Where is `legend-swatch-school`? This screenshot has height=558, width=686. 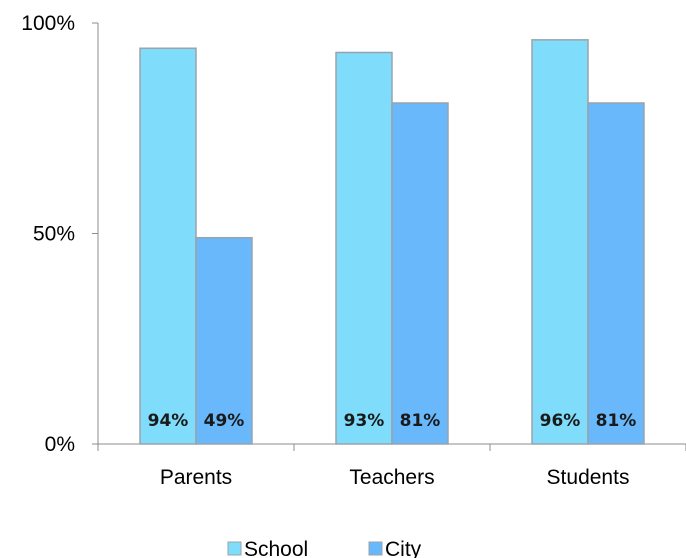
legend-swatch-school is located at coordinates (234, 548).